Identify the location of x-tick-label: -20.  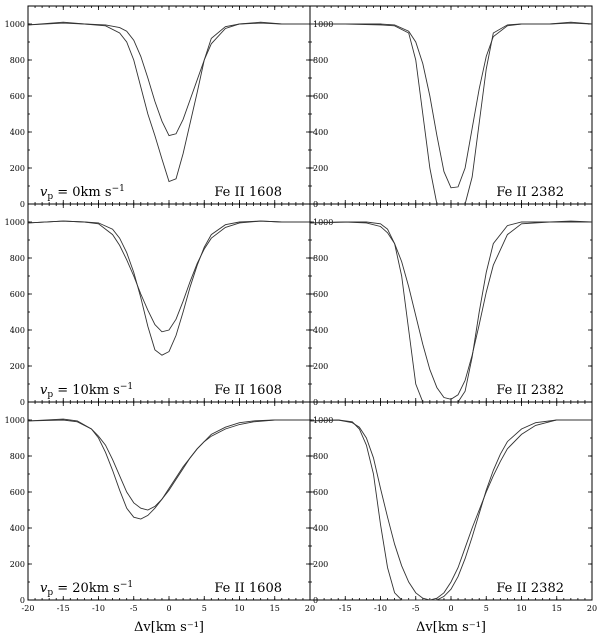
(28, 608).